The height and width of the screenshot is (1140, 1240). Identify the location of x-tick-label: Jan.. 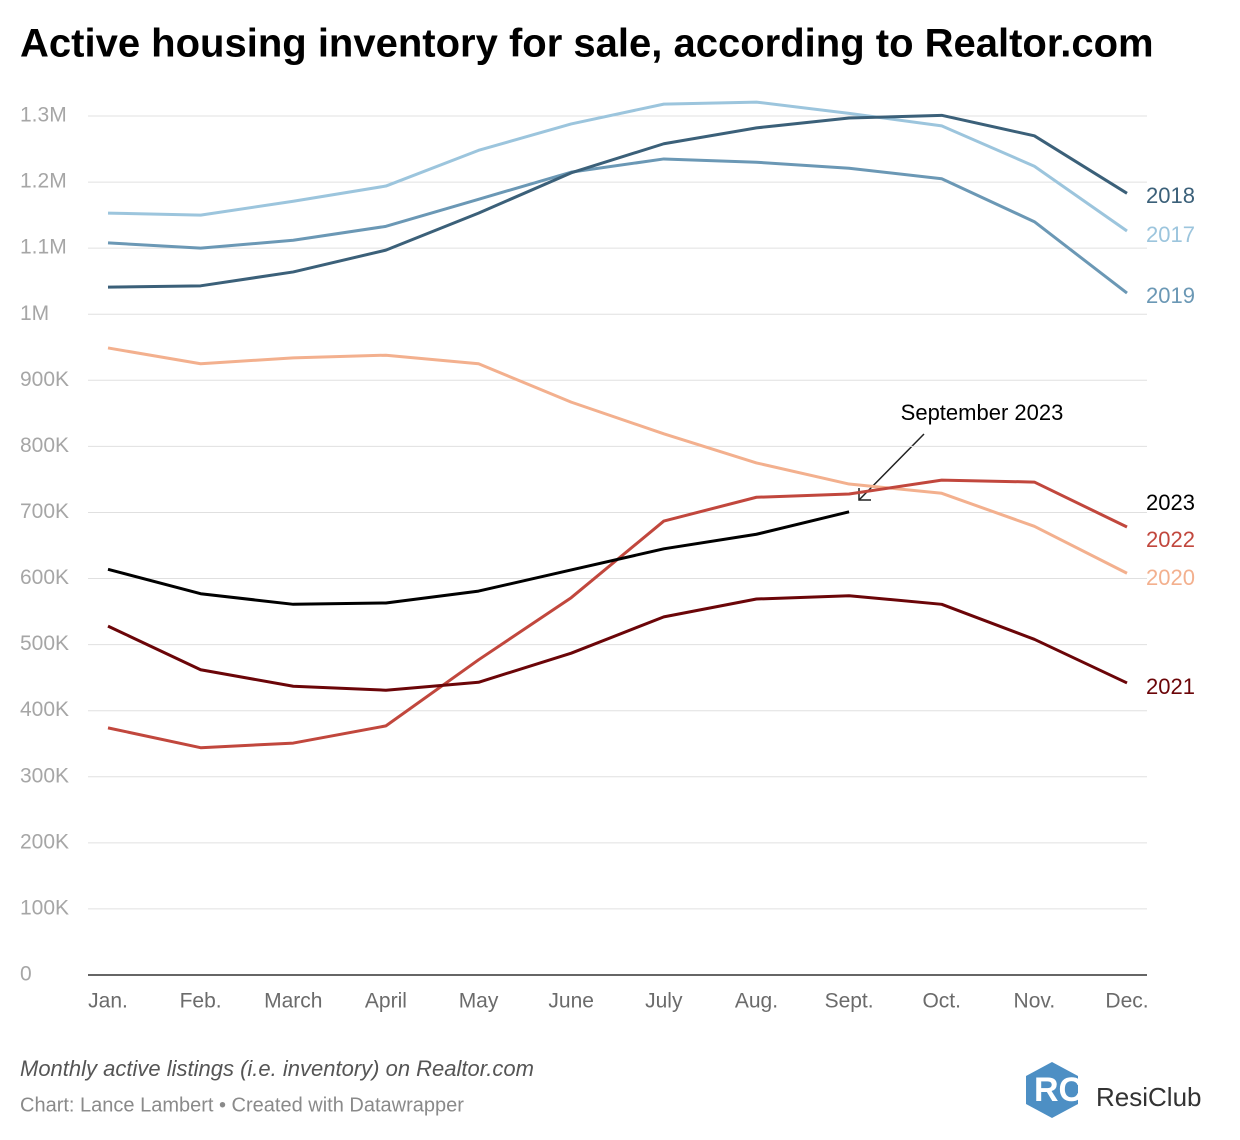
(108, 1001).